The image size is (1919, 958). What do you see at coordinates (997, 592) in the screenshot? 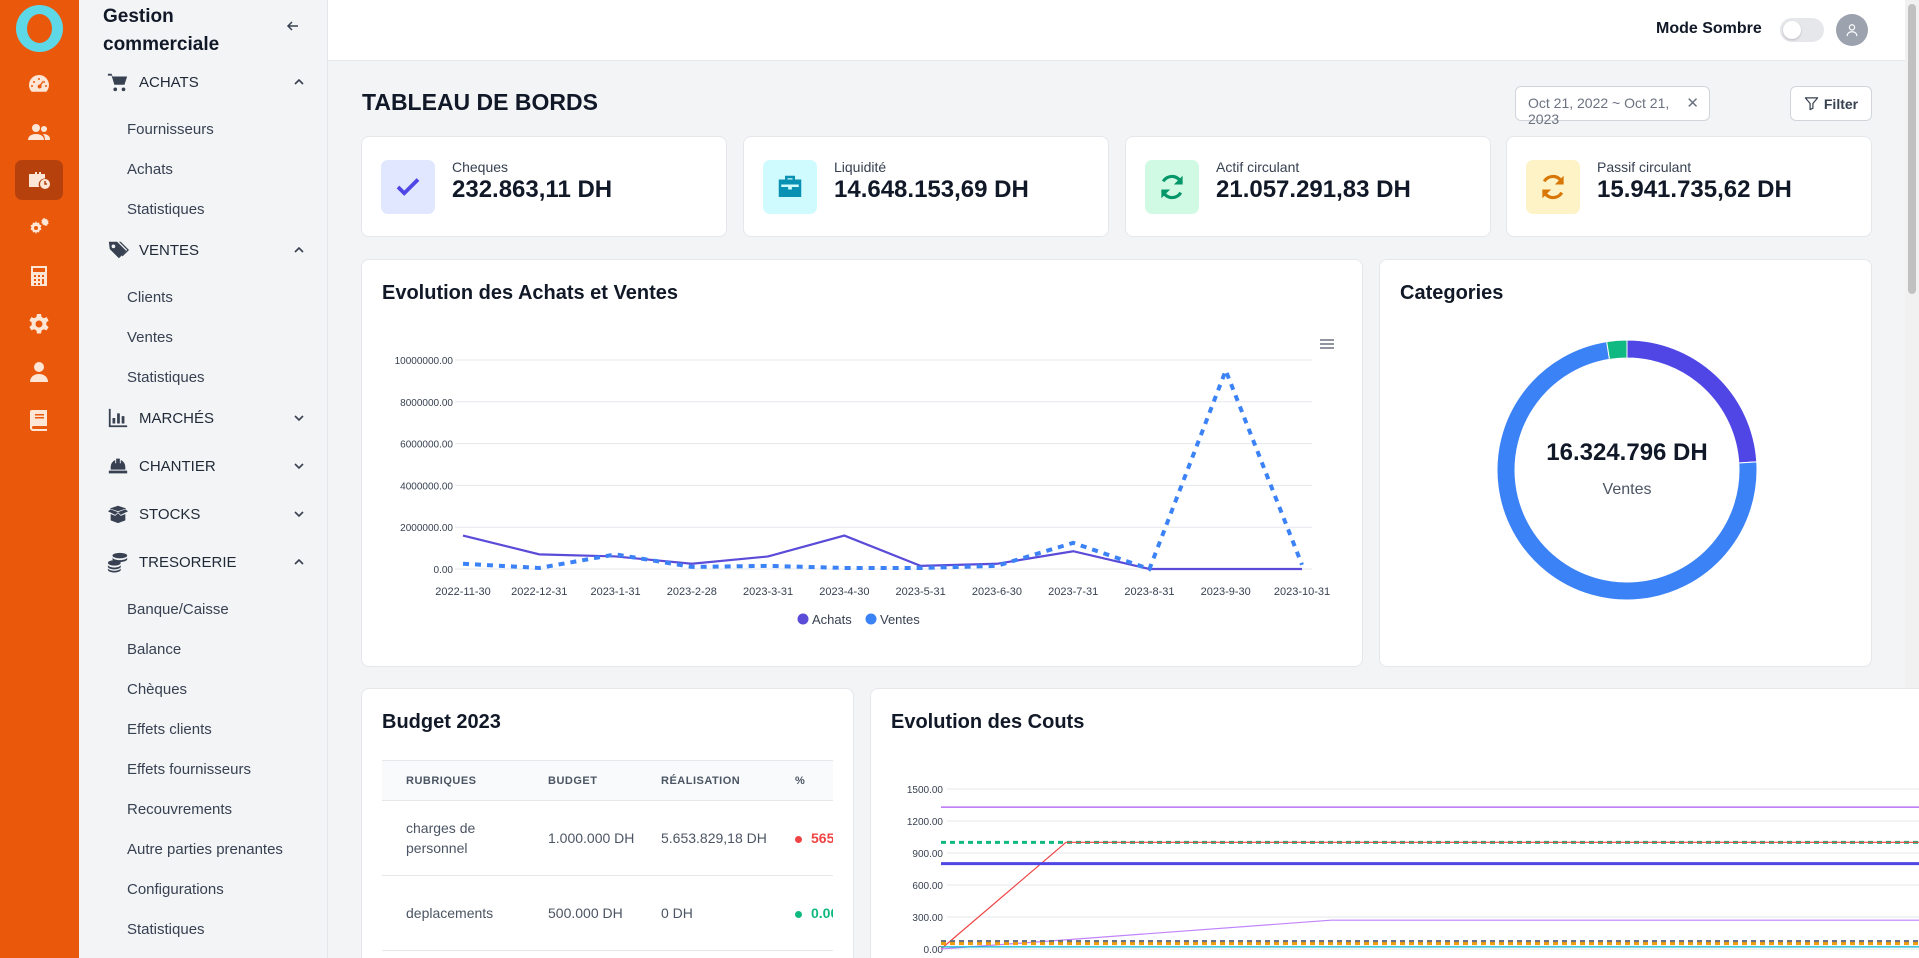
I see `x-tick-label: 2023-6-30` at bounding box center [997, 592].